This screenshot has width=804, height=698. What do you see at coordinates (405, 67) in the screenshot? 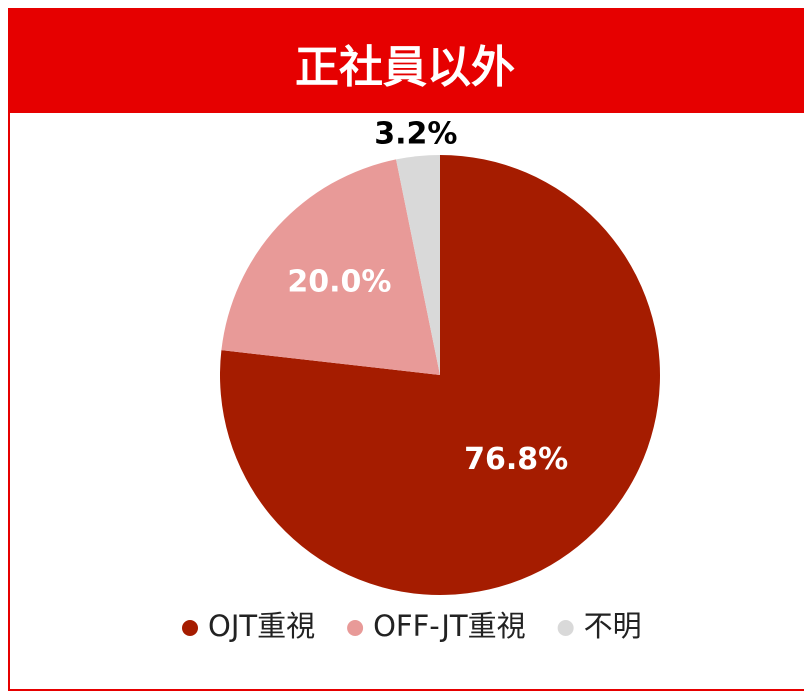
I see `chart-title: 正社員以外` at bounding box center [405, 67].